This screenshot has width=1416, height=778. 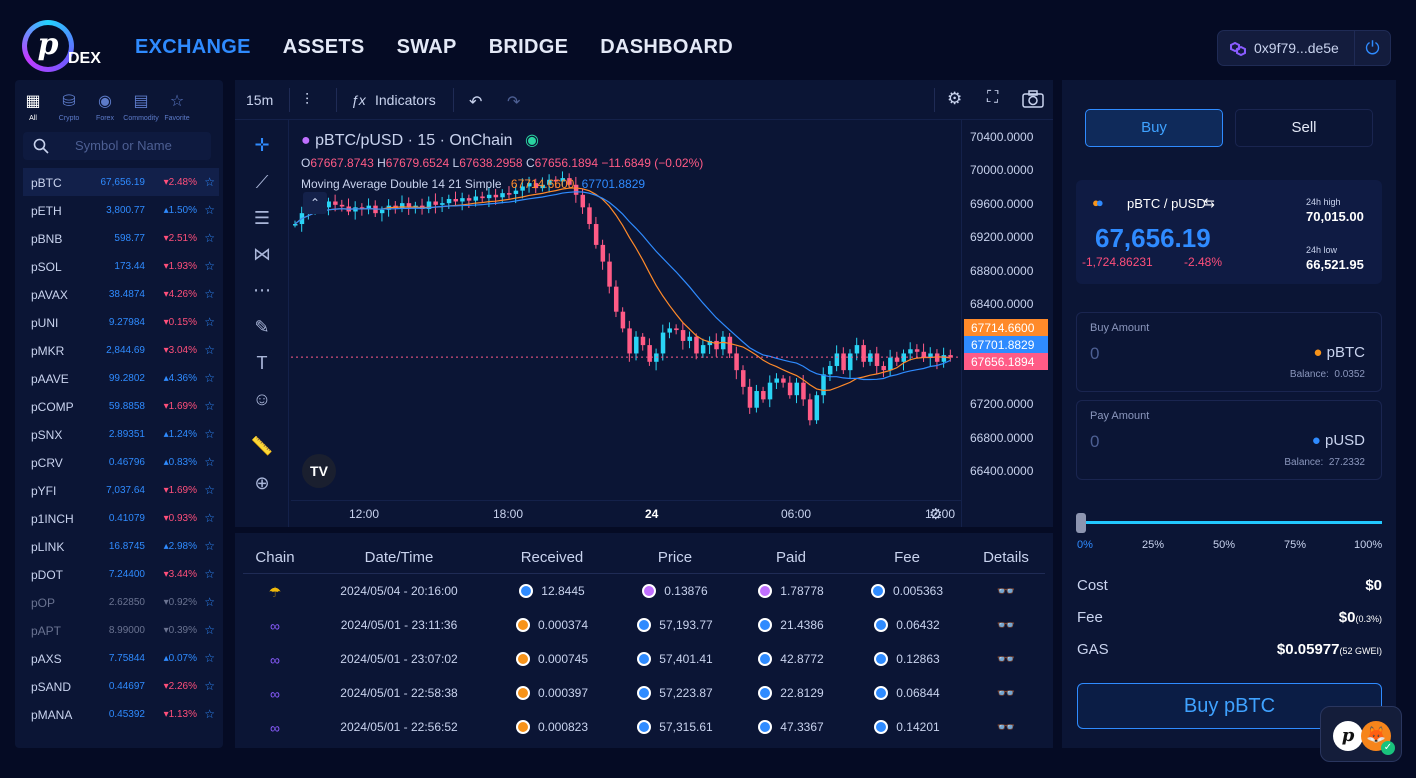 What do you see at coordinates (514, 102) in the screenshot?
I see `redo-icon: ↷` at bounding box center [514, 102].